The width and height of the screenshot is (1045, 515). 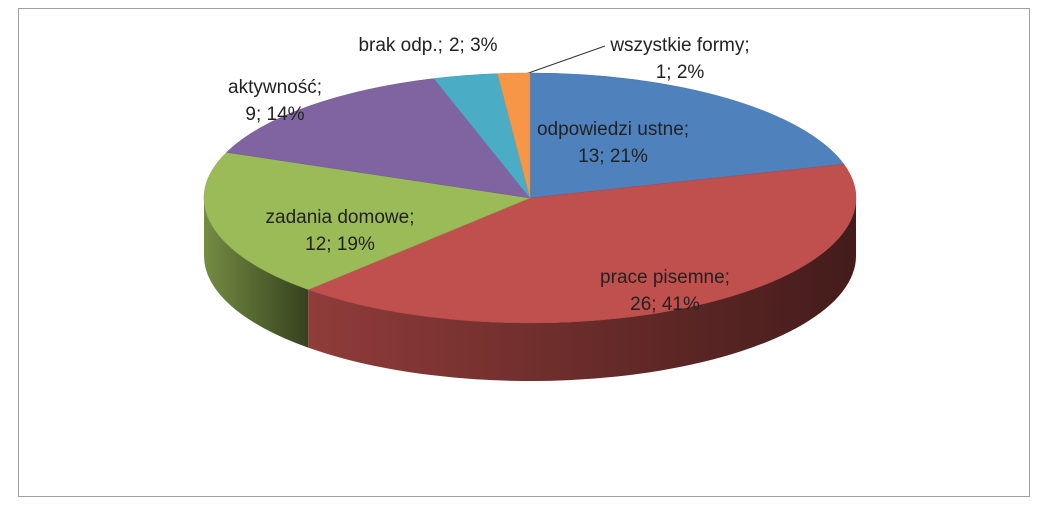 I want to click on data-label: brak odp.; 2; 3%, so click(x=427, y=45).